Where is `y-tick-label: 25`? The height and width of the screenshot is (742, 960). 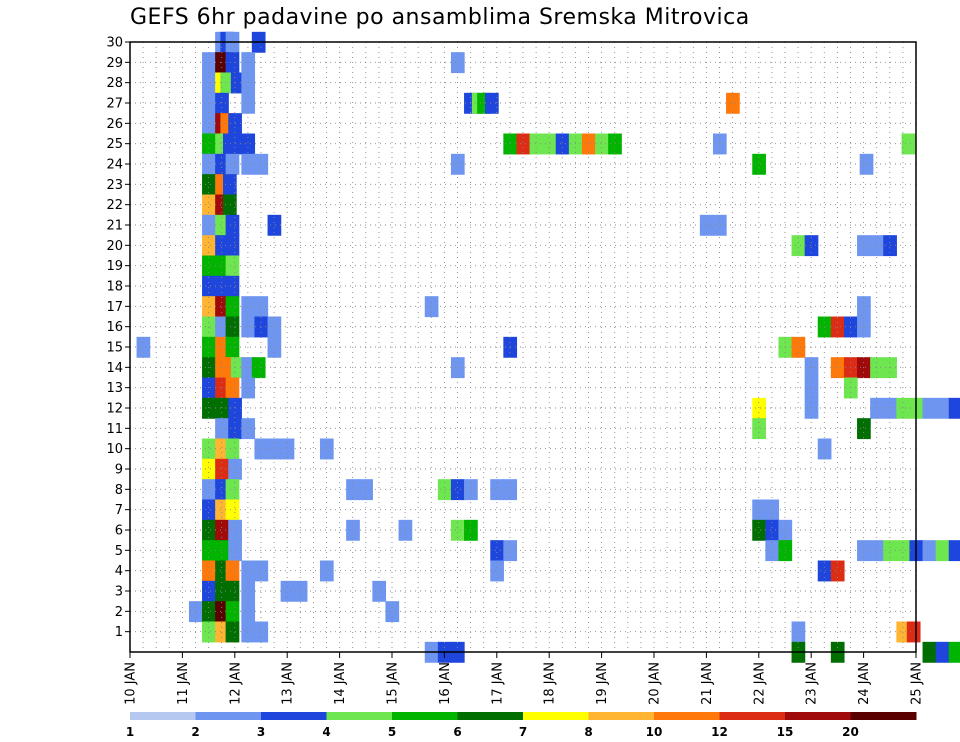
y-tick-label: 25 is located at coordinates (114, 144).